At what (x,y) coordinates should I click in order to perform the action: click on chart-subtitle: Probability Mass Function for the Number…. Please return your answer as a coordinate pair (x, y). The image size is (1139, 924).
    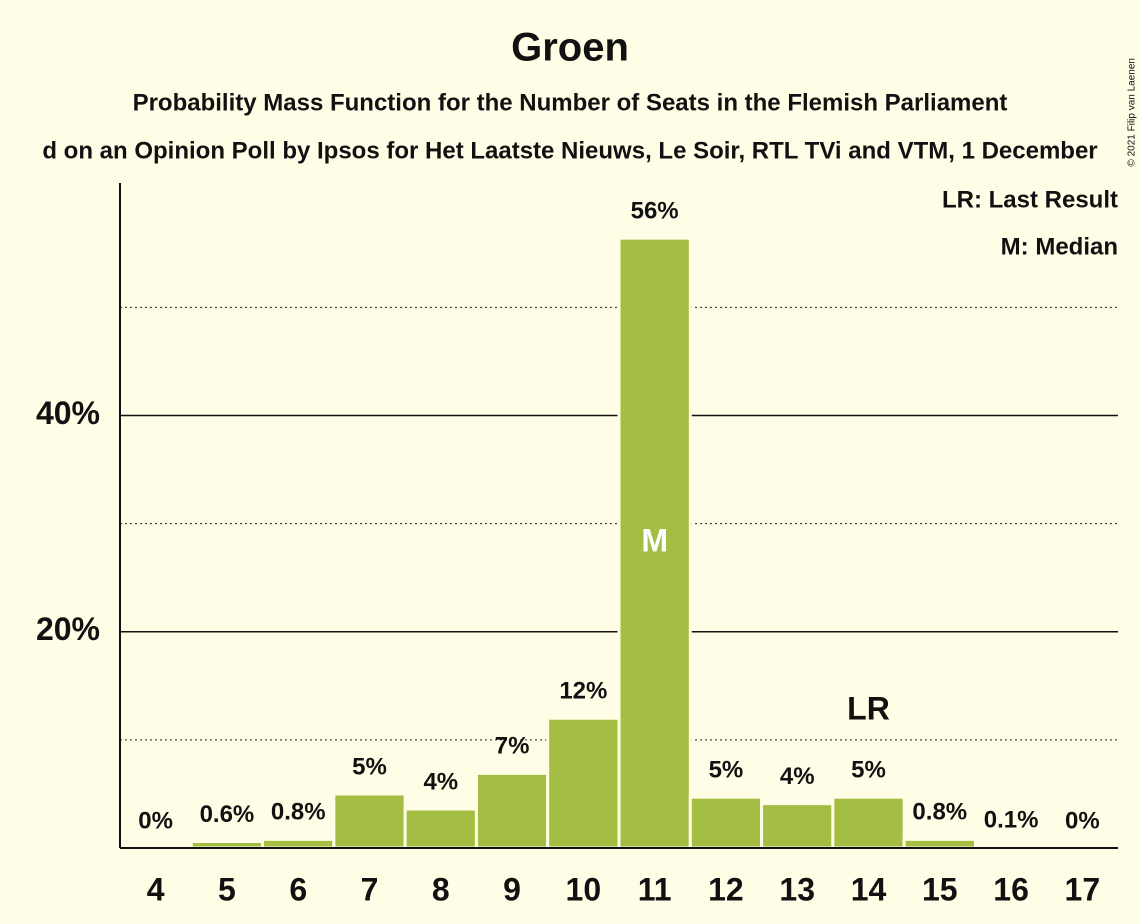
    Looking at the image, I should click on (570, 102).